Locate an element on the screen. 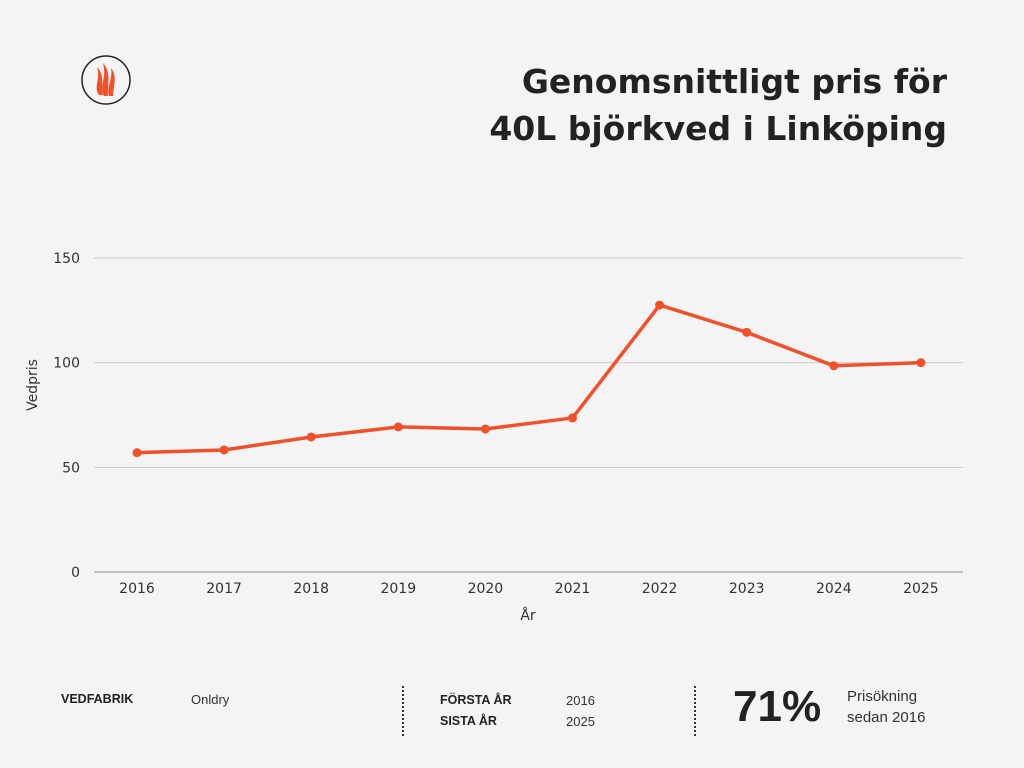 The image size is (1024, 768). x-tick-label: 2023 is located at coordinates (747, 589).